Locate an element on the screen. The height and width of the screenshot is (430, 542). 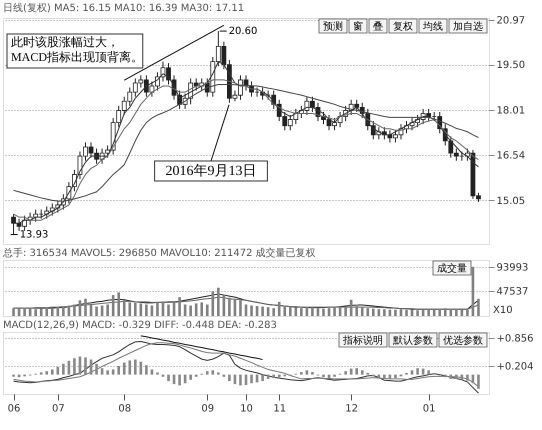
annotation: 13.93 is located at coordinates (34, 235).